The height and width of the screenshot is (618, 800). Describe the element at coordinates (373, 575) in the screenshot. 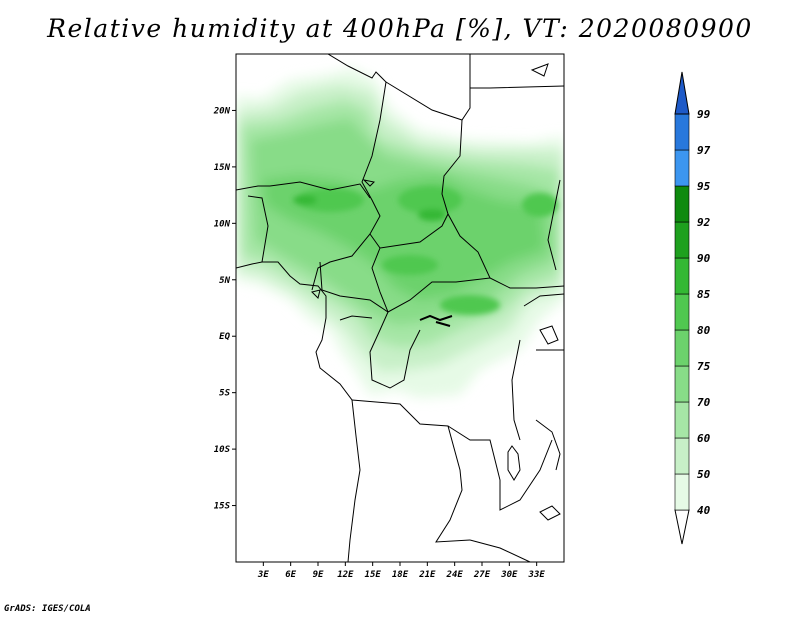

I see `lon-tick-label: 15E` at that location.